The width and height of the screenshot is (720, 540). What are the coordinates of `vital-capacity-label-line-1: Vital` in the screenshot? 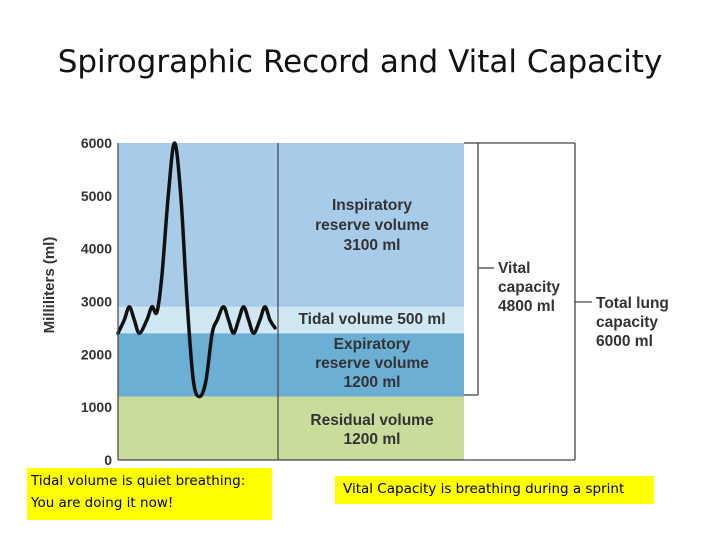 It's located at (514, 268).